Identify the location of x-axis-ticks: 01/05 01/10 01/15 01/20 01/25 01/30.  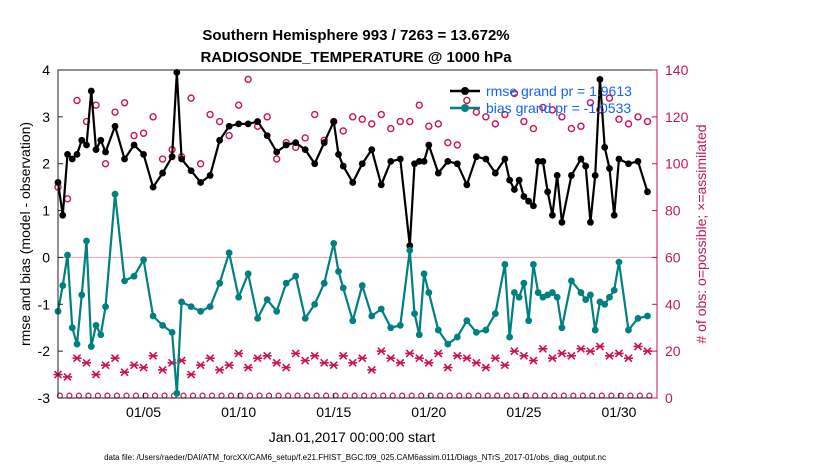
(381, 406).